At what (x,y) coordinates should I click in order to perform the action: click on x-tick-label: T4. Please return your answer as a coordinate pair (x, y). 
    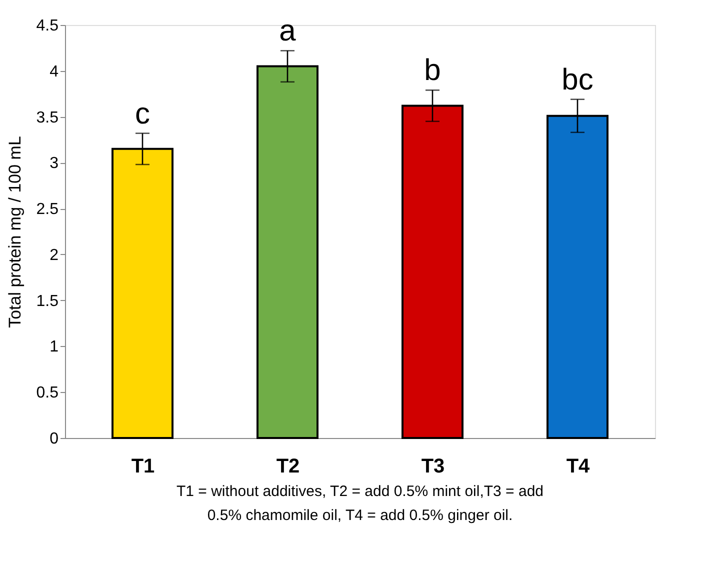
    Looking at the image, I should click on (578, 467).